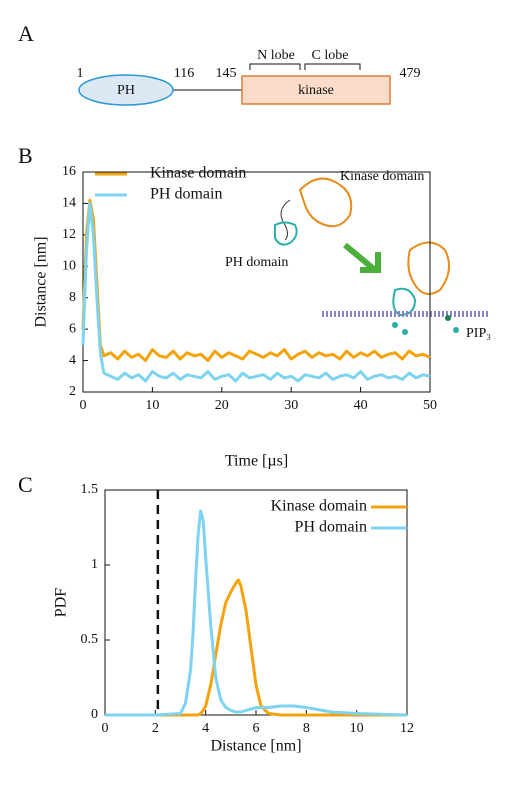 The height and width of the screenshot is (787, 523). What do you see at coordinates (184, 73) in the screenshot?
I see `position-label: 116` at bounding box center [184, 73].